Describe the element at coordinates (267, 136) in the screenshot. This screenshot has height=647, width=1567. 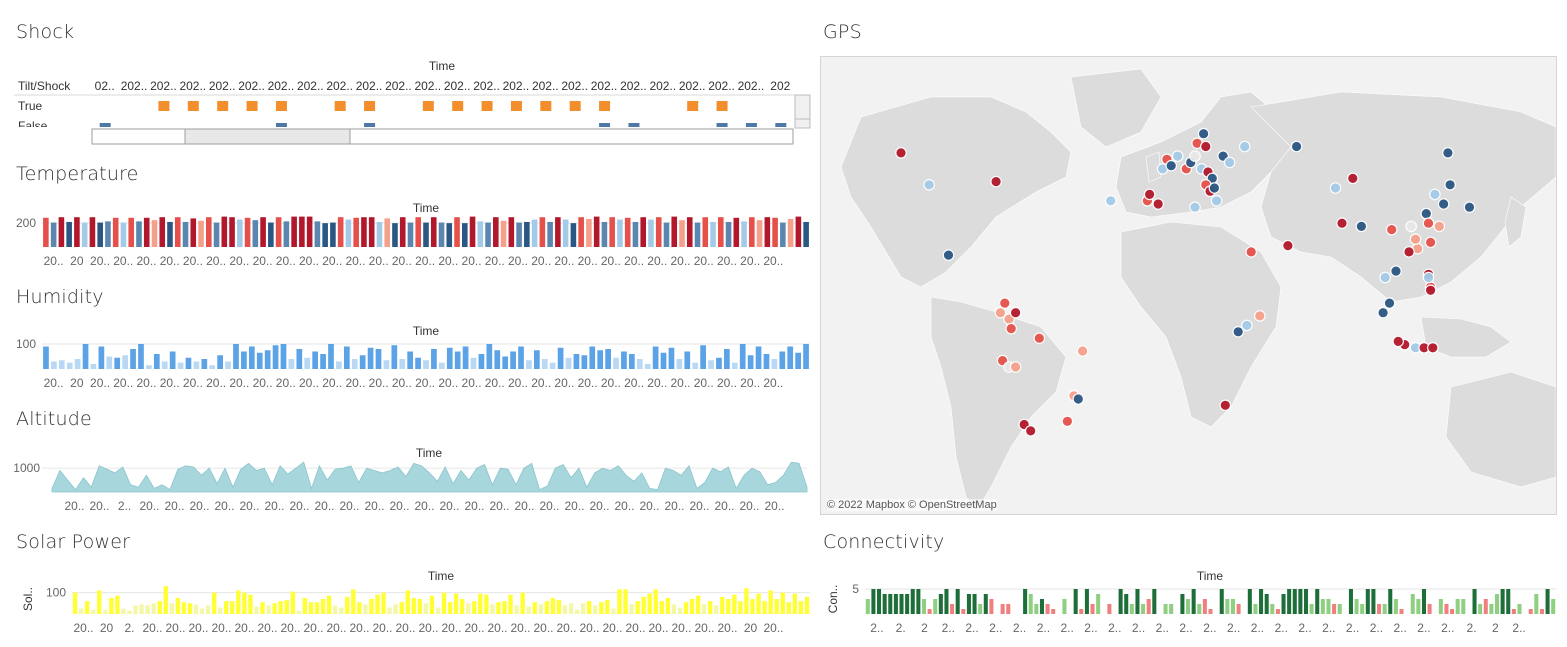
I see `shock-scrollbar-thumb` at that location.